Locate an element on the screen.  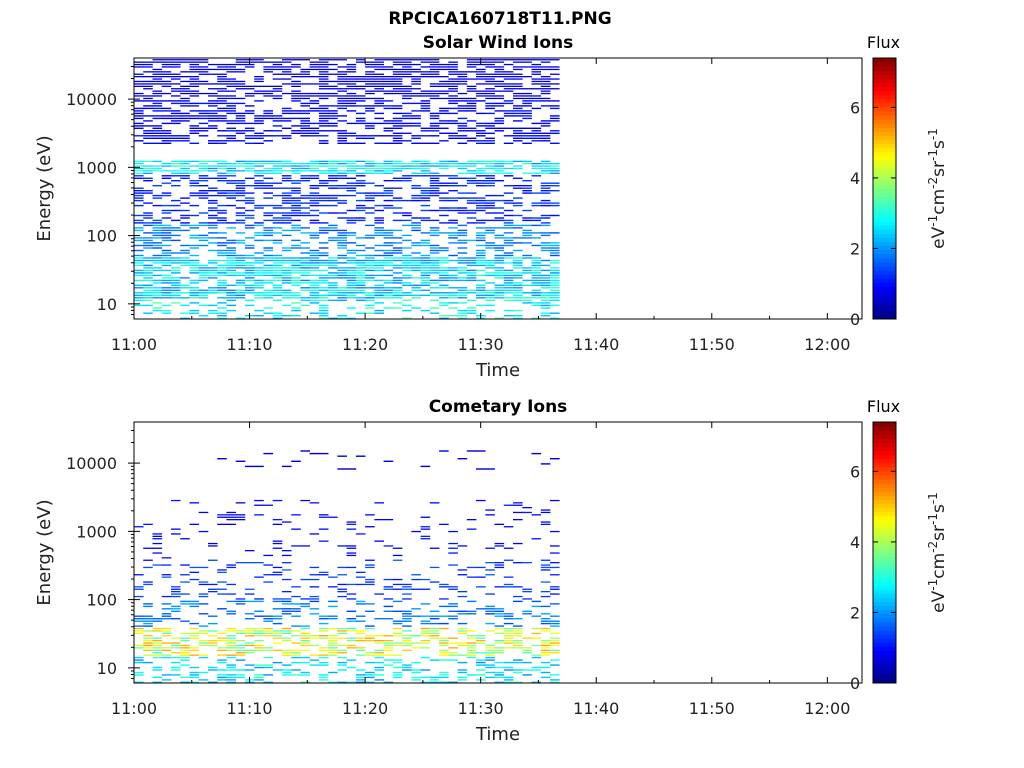
x-tick-label: 11:00 is located at coordinates (134, 708).